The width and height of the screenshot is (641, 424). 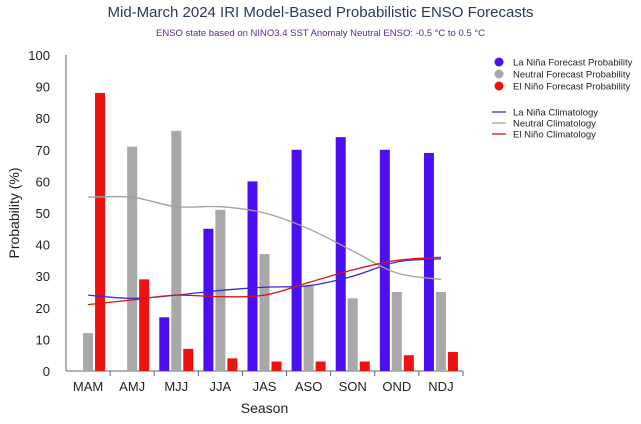 I want to click on bar-neutral-forecast-probability-ond, so click(x=396, y=331).